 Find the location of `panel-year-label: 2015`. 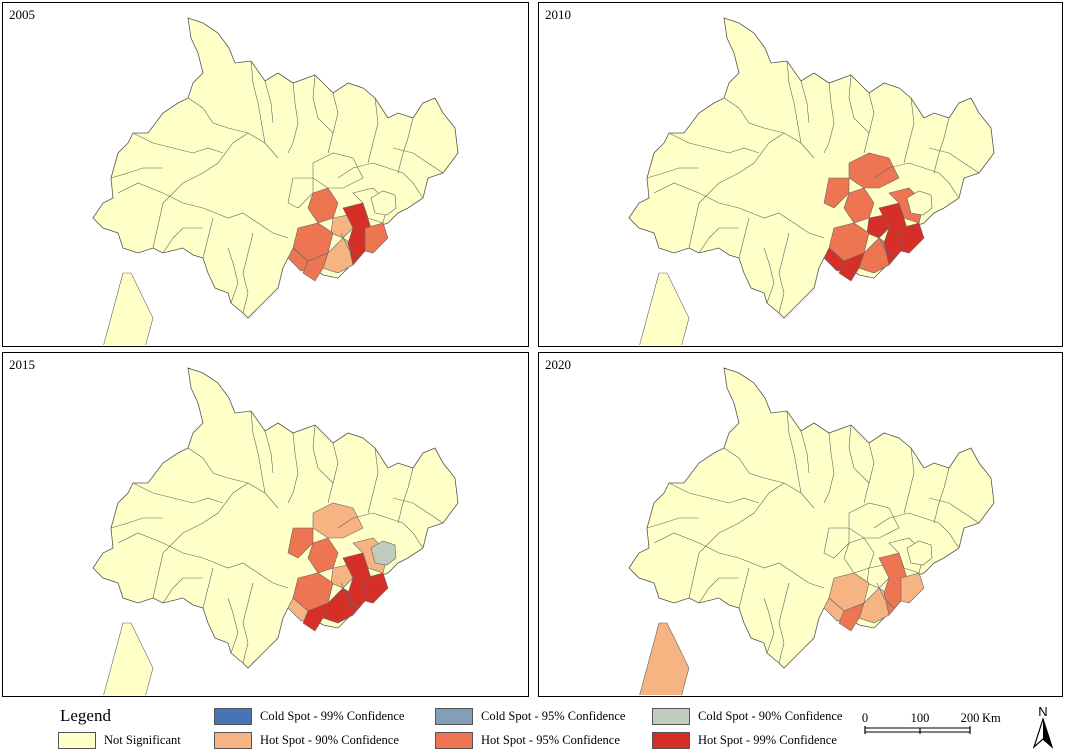

panel-year-label: 2015 is located at coordinates (22, 364).